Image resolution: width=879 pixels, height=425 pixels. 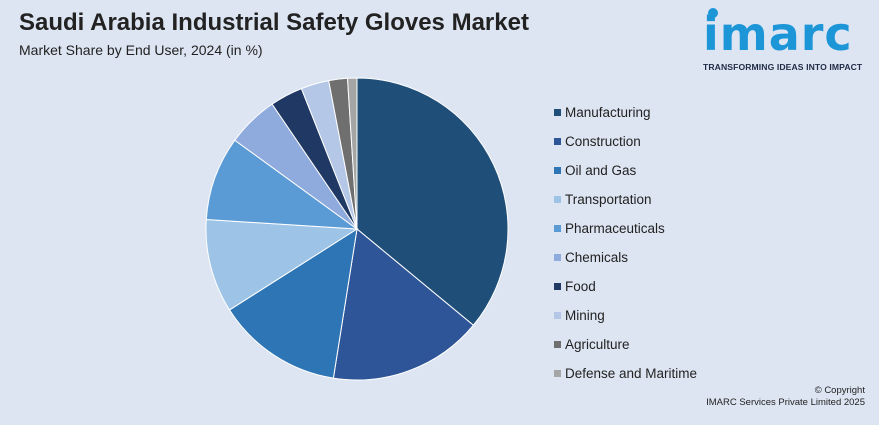 I want to click on legend-item-manufacturing: Manufacturing, so click(x=625, y=112).